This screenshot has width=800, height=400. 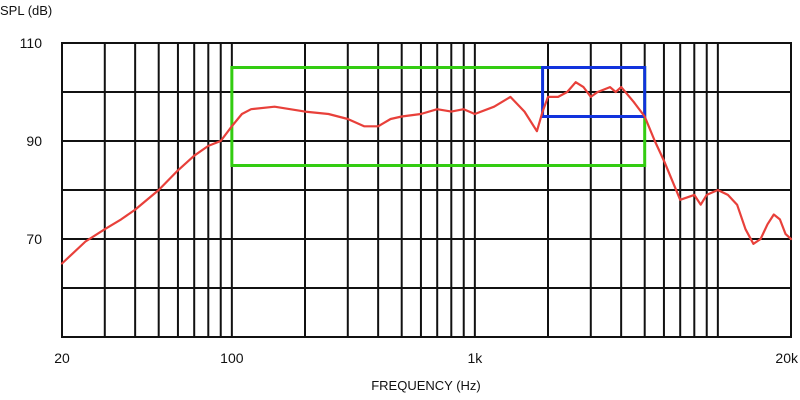 I want to click on y-tick-label: 70, so click(x=34, y=239).